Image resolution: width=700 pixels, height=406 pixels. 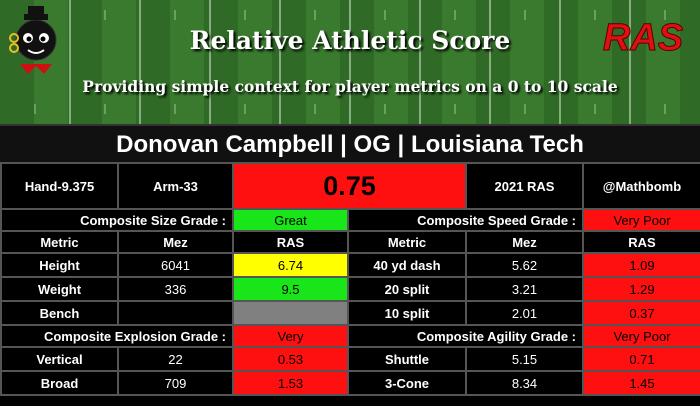 I want to click on table-row: Height 6041 6.74 40 yd dash 5.62 1.09, so click(x=350, y=265).